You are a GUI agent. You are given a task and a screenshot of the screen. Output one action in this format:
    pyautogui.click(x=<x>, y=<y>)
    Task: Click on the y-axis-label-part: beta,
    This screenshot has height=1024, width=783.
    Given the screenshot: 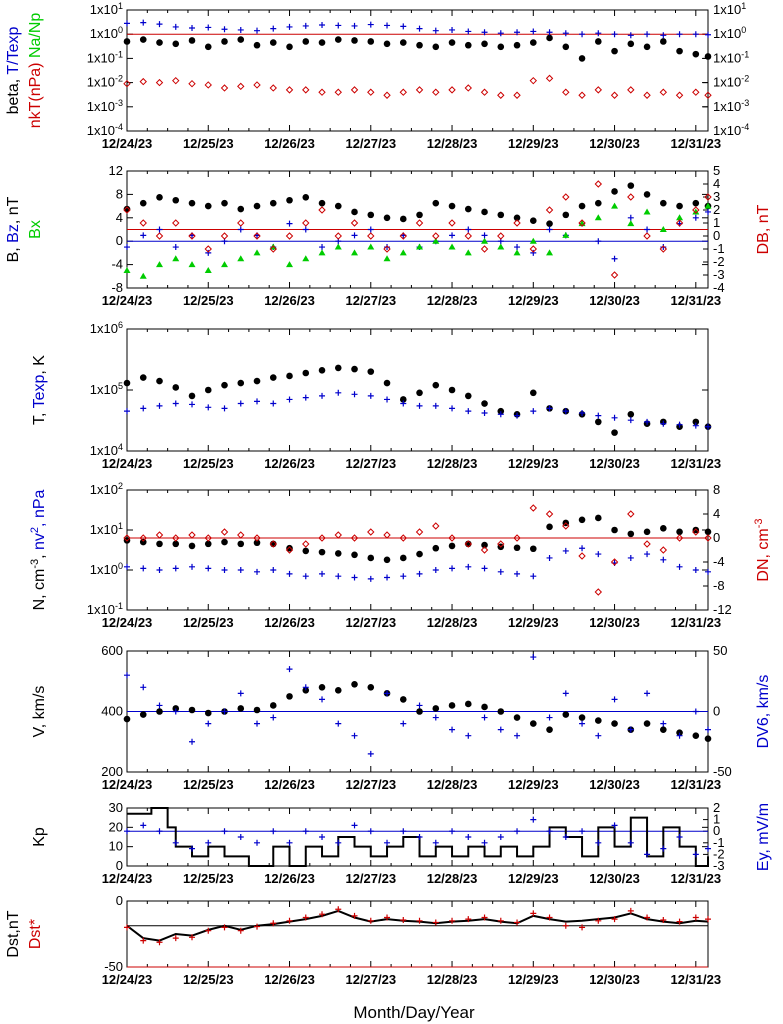 What is the action you would take?
    pyautogui.click(x=13, y=95)
    